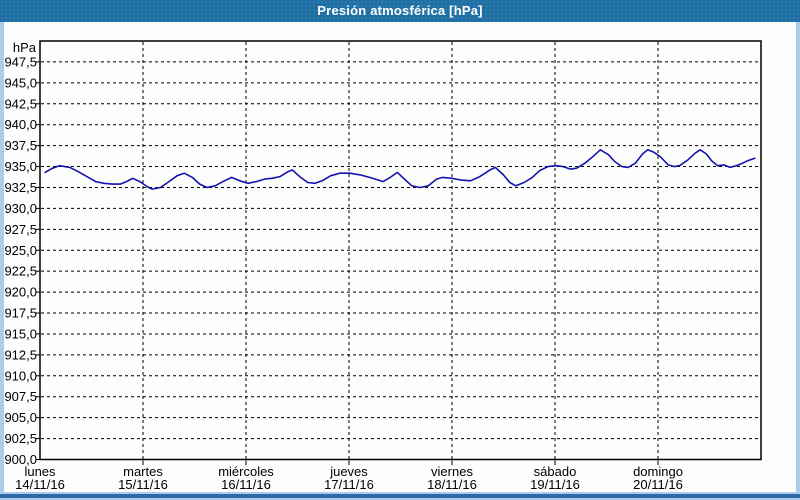 The image size is (800, 500). Describe the element at coordinates (20, 187) in the screenshot. I see `y-tick-label: 932,5` at that location.